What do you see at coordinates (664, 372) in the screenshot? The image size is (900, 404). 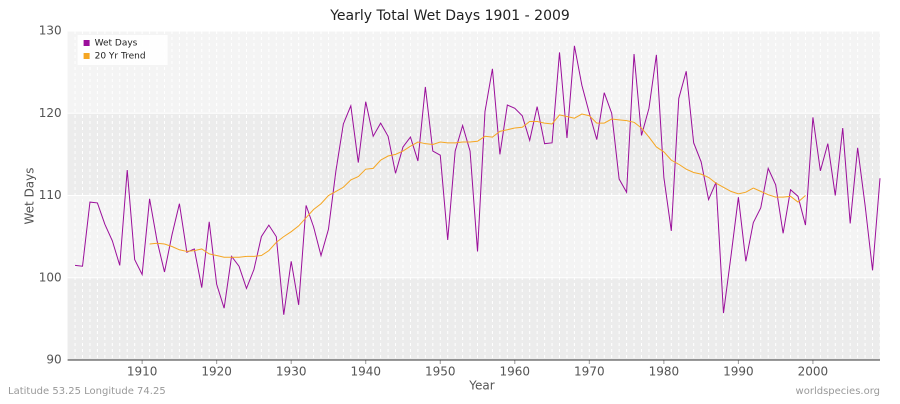 I see `x-tick-label: 1980` at bounding box center [664, 372].